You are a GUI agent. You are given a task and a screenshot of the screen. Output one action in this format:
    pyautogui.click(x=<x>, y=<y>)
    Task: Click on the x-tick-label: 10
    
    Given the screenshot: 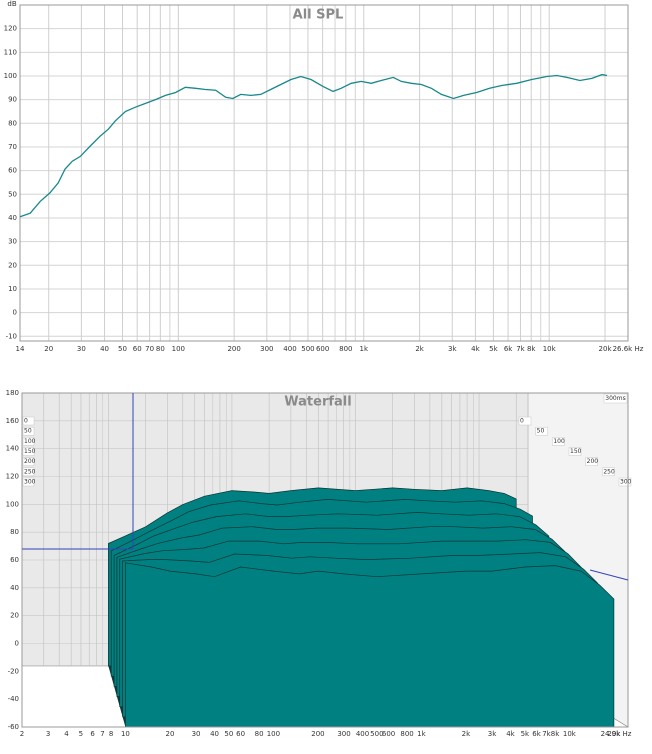 What is the action you would take?
    pyautogui.click(x=125, y=734)
    